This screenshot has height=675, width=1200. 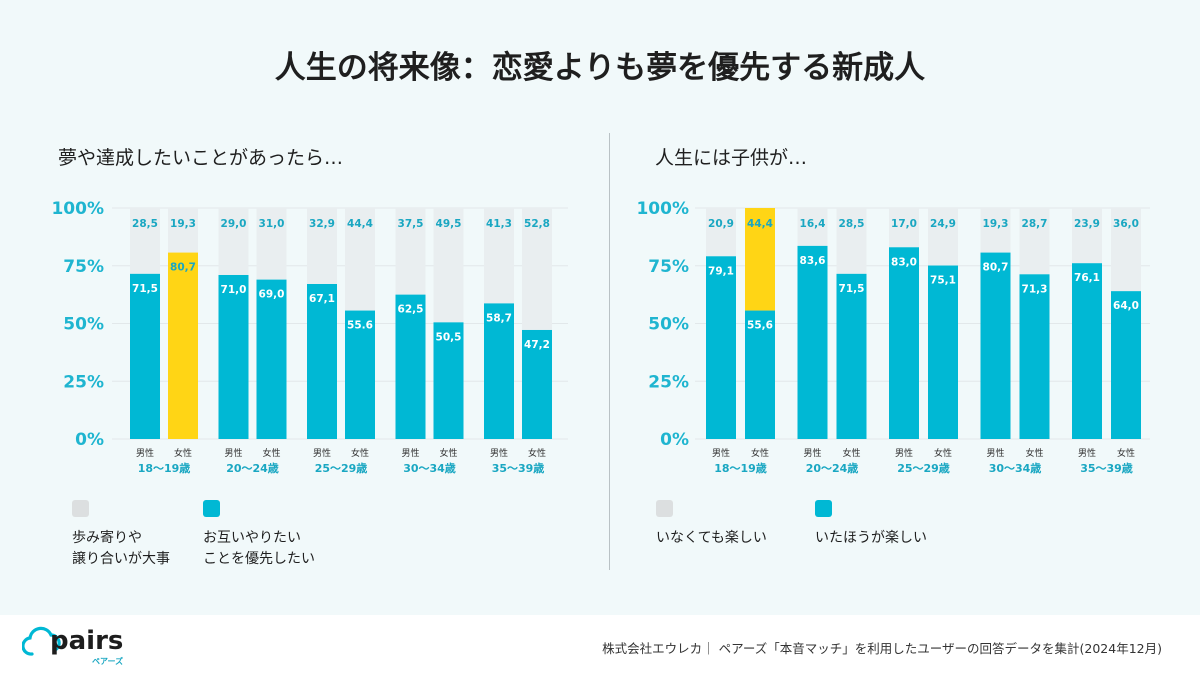 I want to click on age-group-label: 20〜24歳, so click(x=252, y=468).